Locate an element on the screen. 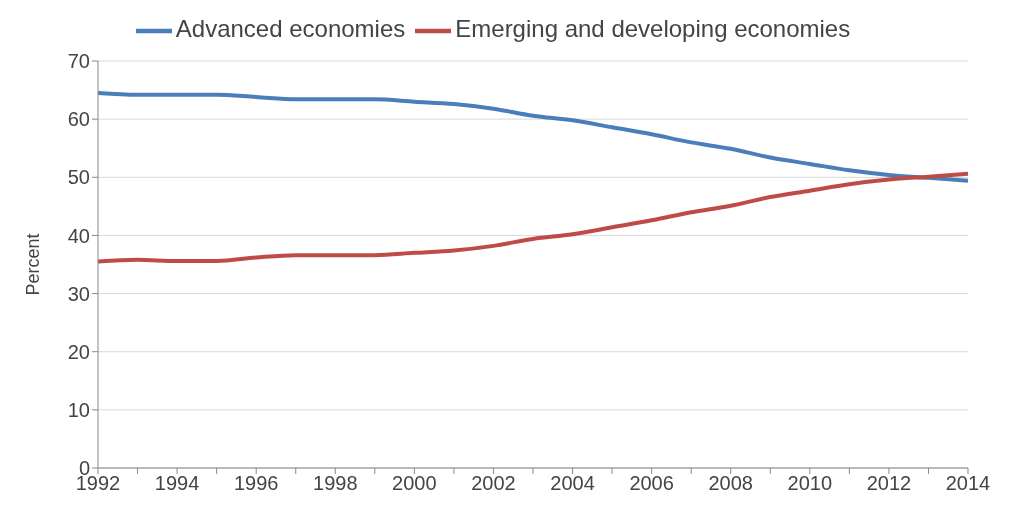  legend-label: Emerging and developing economies is located at coordinates (653, 29).